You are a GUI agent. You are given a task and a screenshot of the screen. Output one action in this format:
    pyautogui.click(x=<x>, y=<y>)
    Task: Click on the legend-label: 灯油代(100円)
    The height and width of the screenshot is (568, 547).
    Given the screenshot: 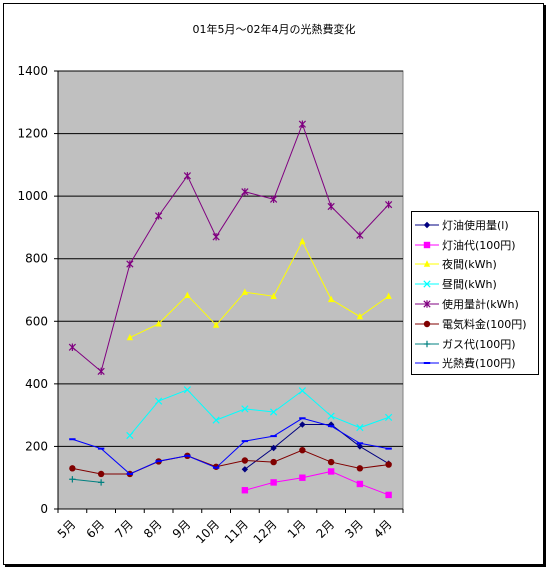 What is the action you would take?
    pyautogui.click(x=479, y=245)
    